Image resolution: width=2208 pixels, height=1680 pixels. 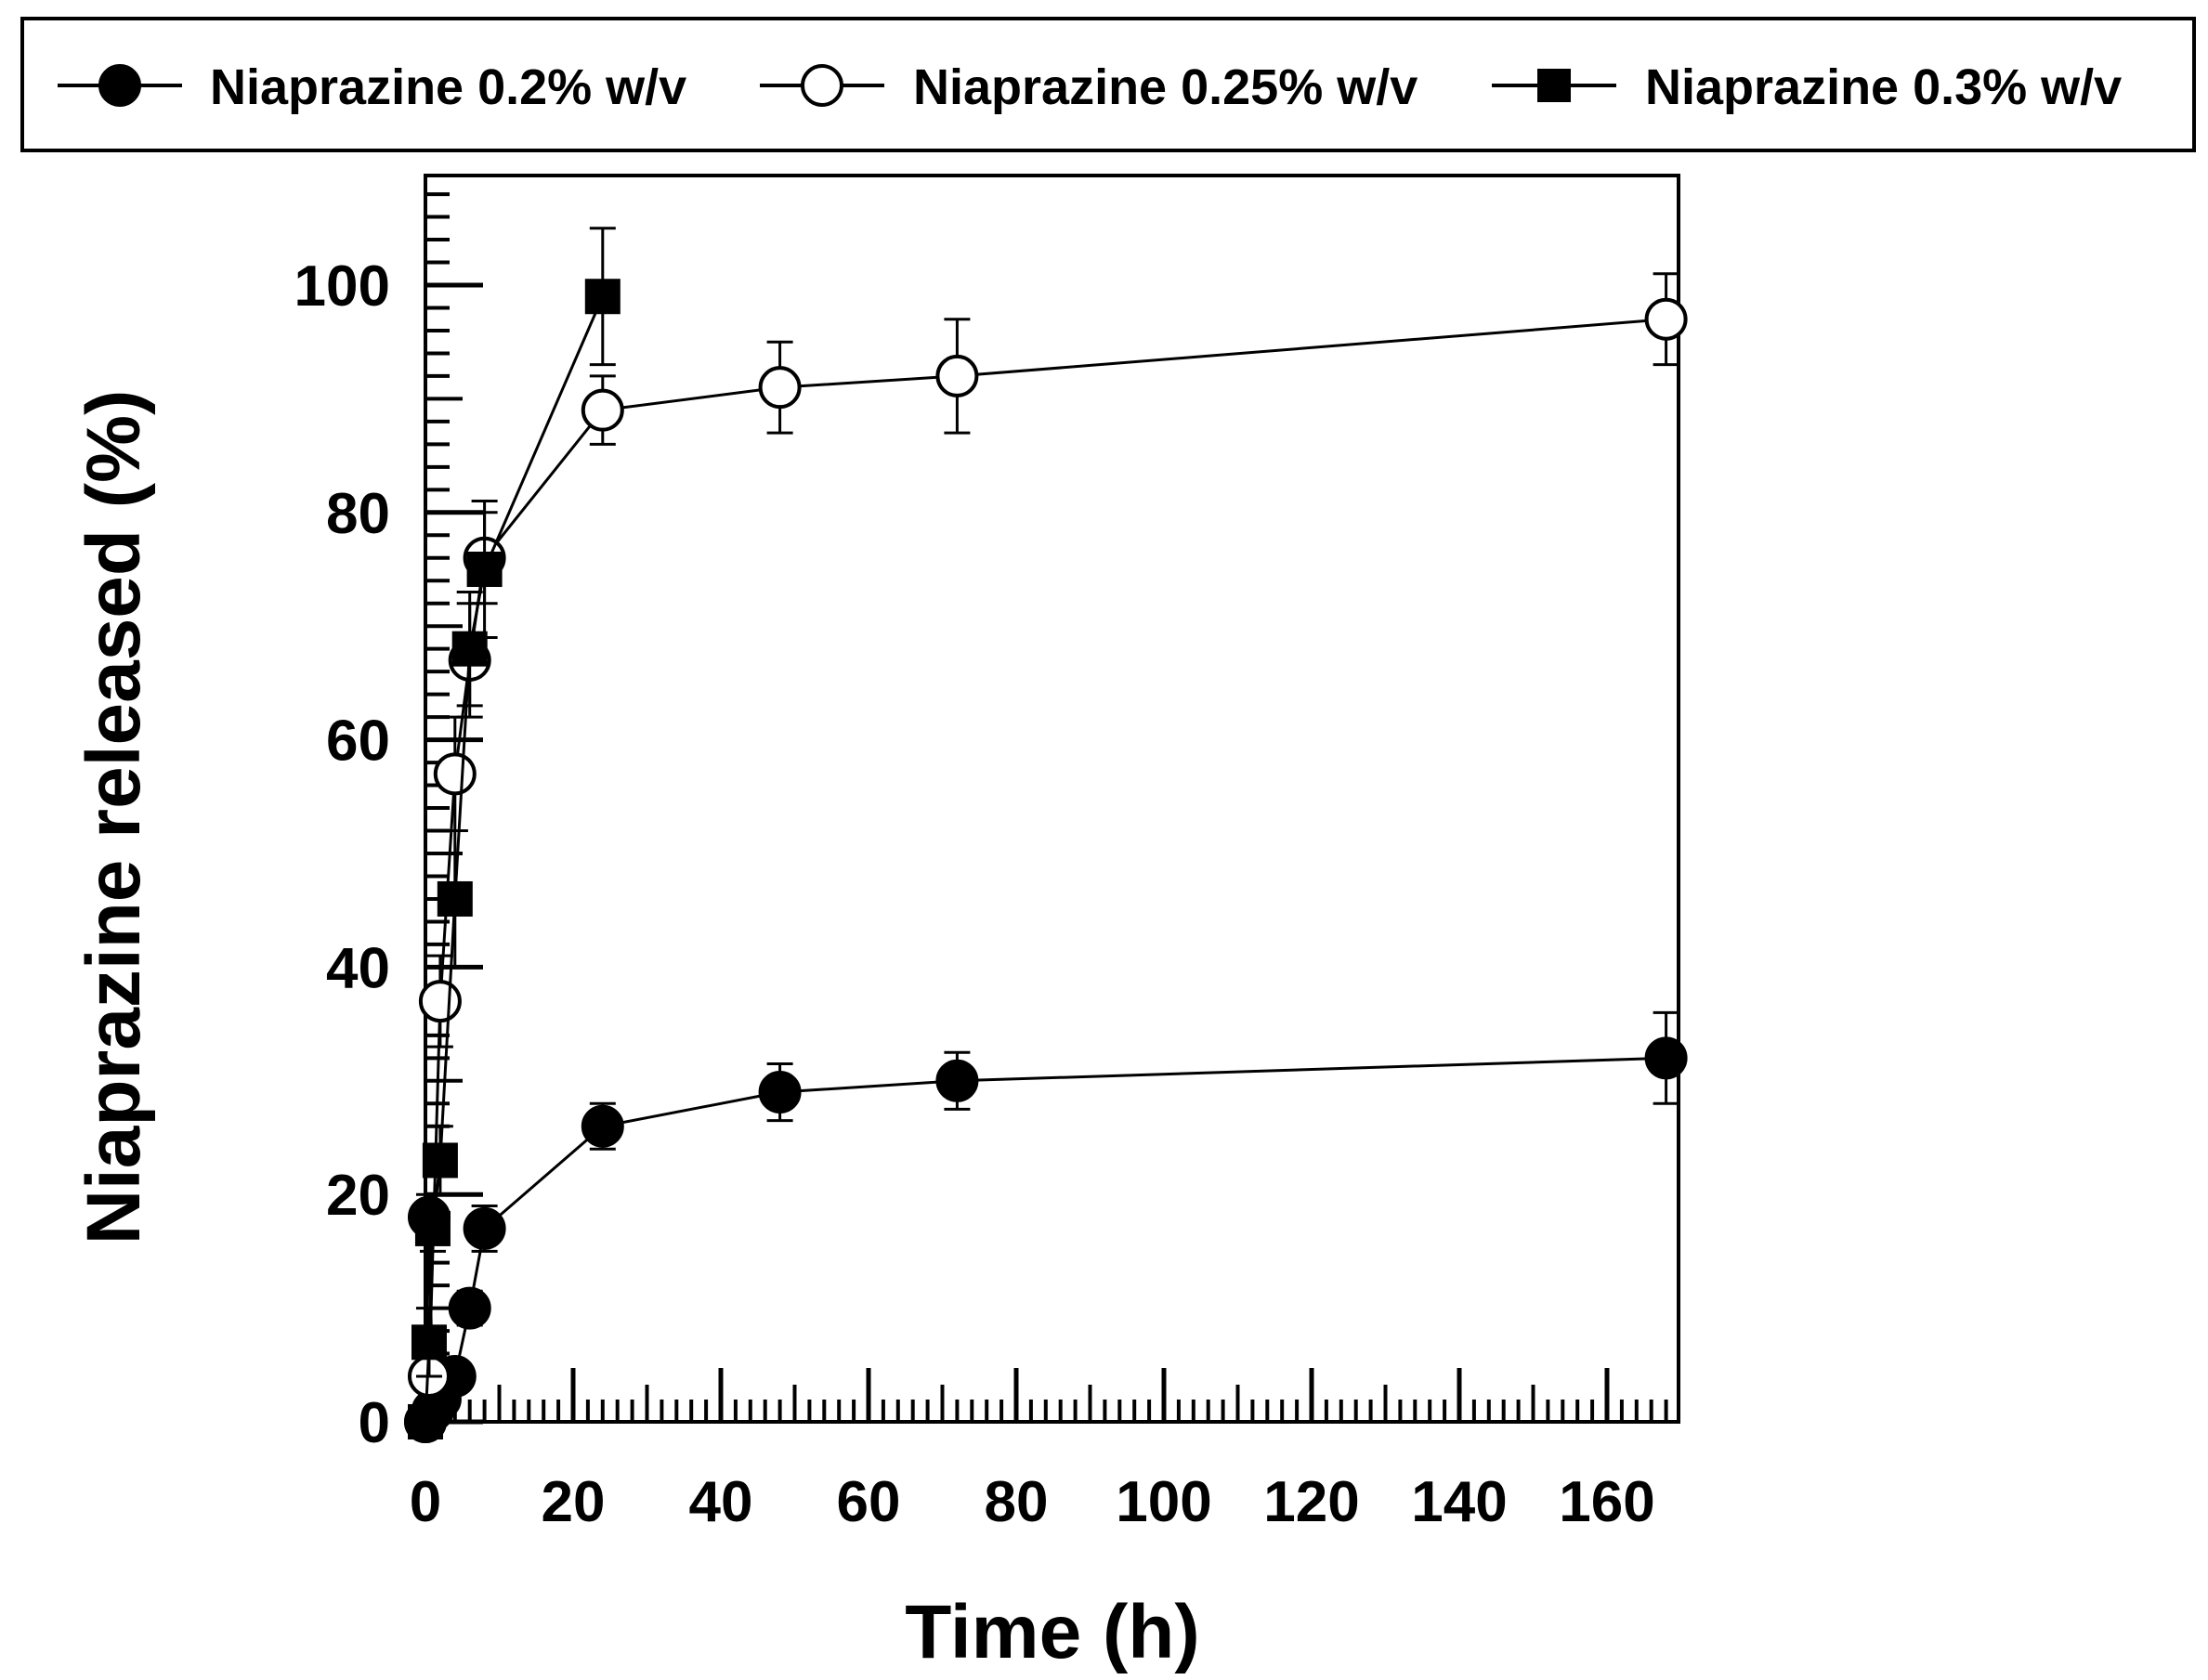 I want to click on x-tick-label: 40, so click(x=721, y=1502).